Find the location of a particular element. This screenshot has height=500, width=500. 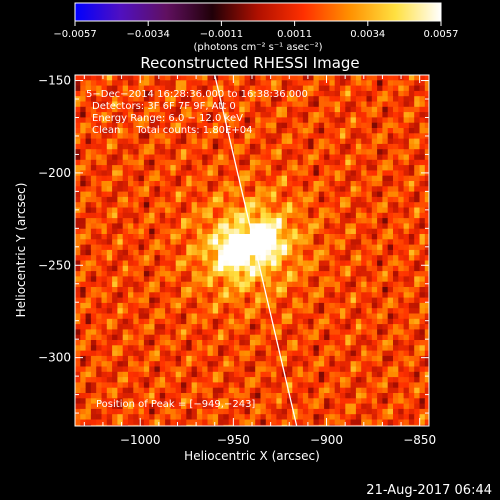

y-tick-label: −150 is located at coordinates (54, 81).